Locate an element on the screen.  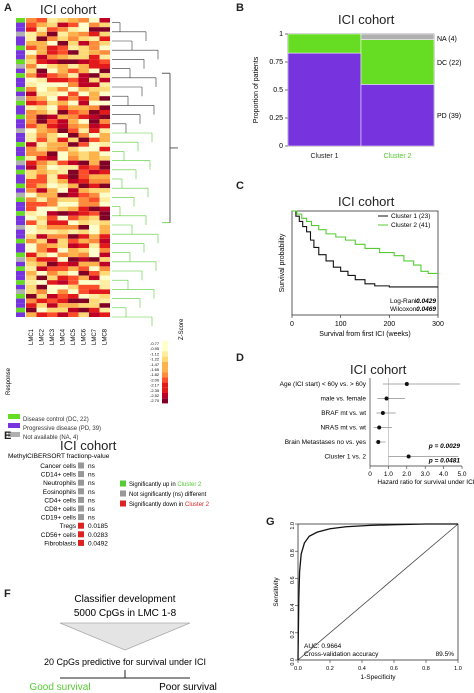
zscore-tick: -1.12 is located at coordinates (155, 353).